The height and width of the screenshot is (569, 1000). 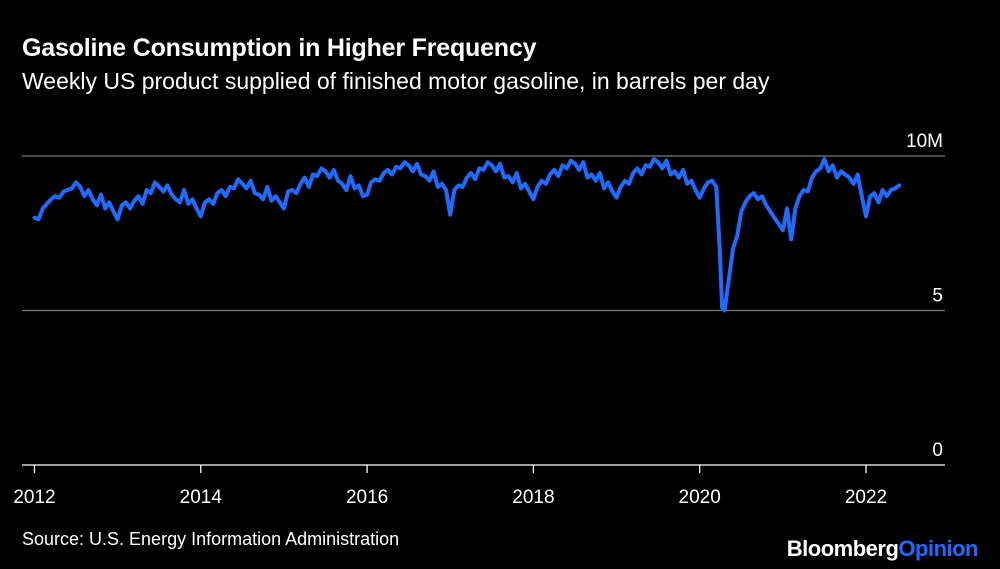 I want to click on y-tick-label: 5, so click(x=937, y=296).